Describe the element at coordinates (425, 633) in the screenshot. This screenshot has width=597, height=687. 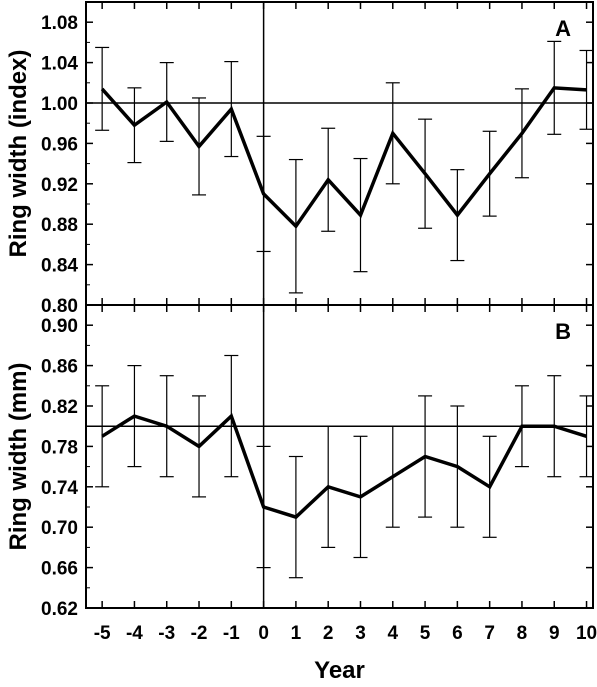
I see `x-tick-label: 5` at that location.